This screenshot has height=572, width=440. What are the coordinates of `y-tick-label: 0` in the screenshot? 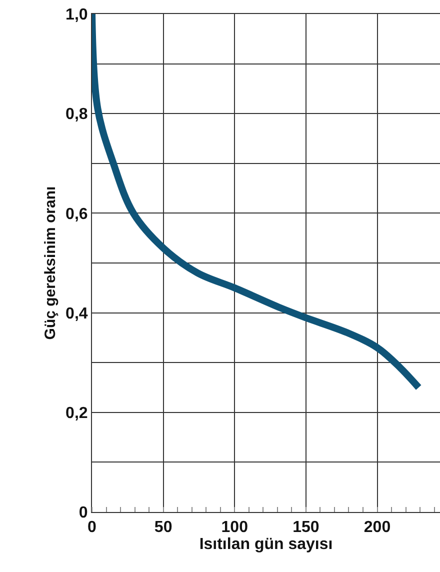 It's located at (83, 513).